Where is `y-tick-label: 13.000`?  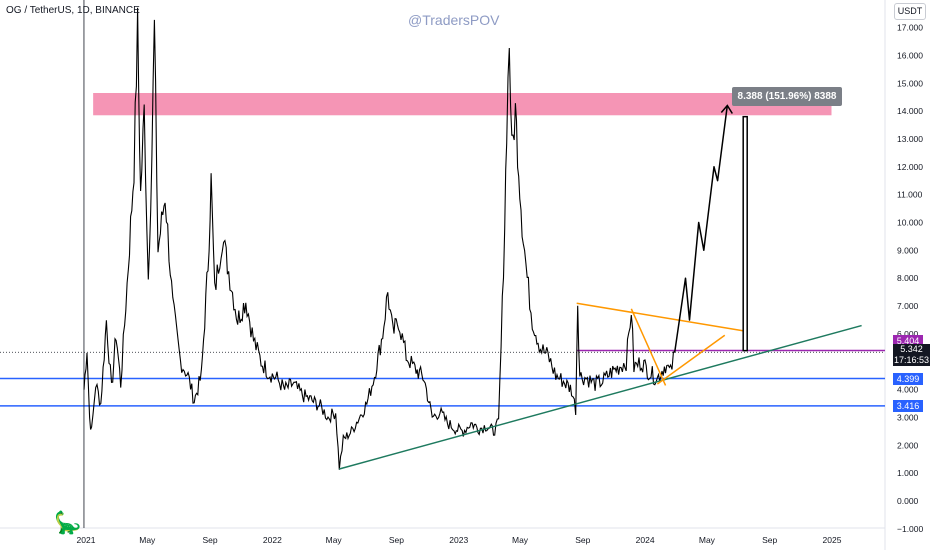 y-tick-label: 13.000 is located at coordinates (910, 139).